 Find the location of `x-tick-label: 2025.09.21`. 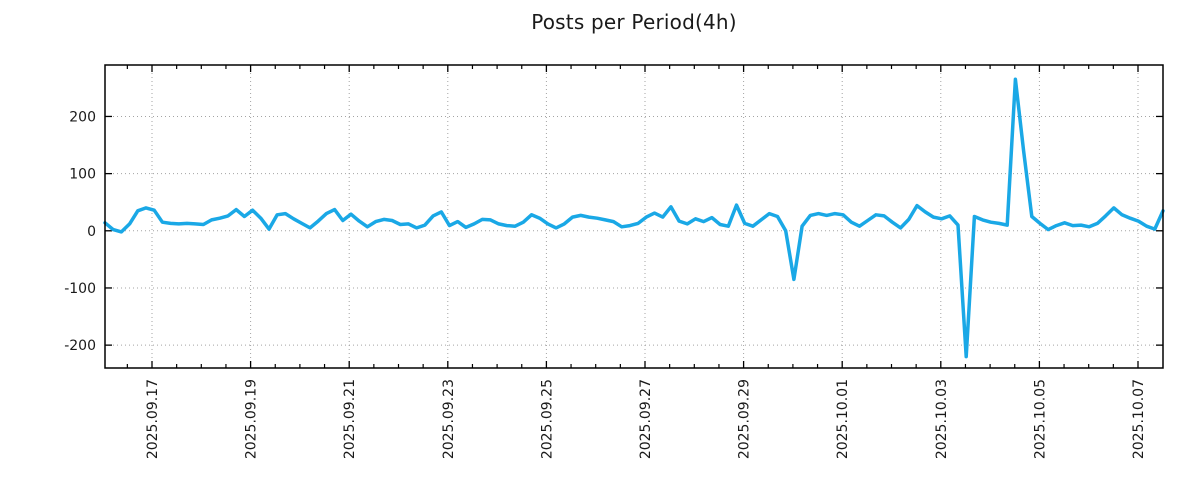

x-tick-label: 2025.09.21 is located at coordinates (350, 419).